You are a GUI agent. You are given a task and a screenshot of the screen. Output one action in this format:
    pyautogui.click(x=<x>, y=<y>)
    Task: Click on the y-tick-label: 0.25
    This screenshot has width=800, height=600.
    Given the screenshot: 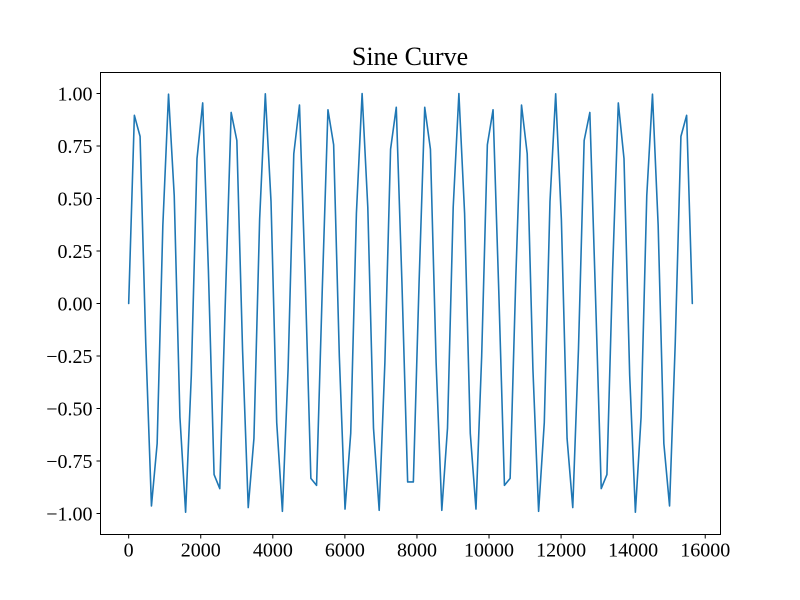 What is the action you would take?
    pyautogui.click(x=75, y=252)
    